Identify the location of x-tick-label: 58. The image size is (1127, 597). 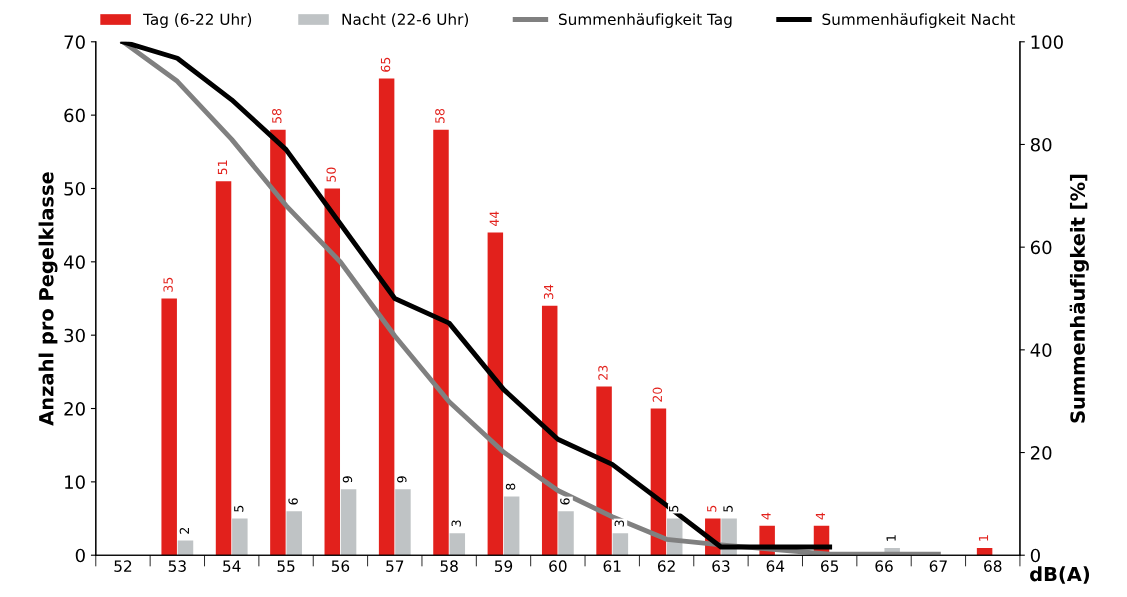
(449, 566).